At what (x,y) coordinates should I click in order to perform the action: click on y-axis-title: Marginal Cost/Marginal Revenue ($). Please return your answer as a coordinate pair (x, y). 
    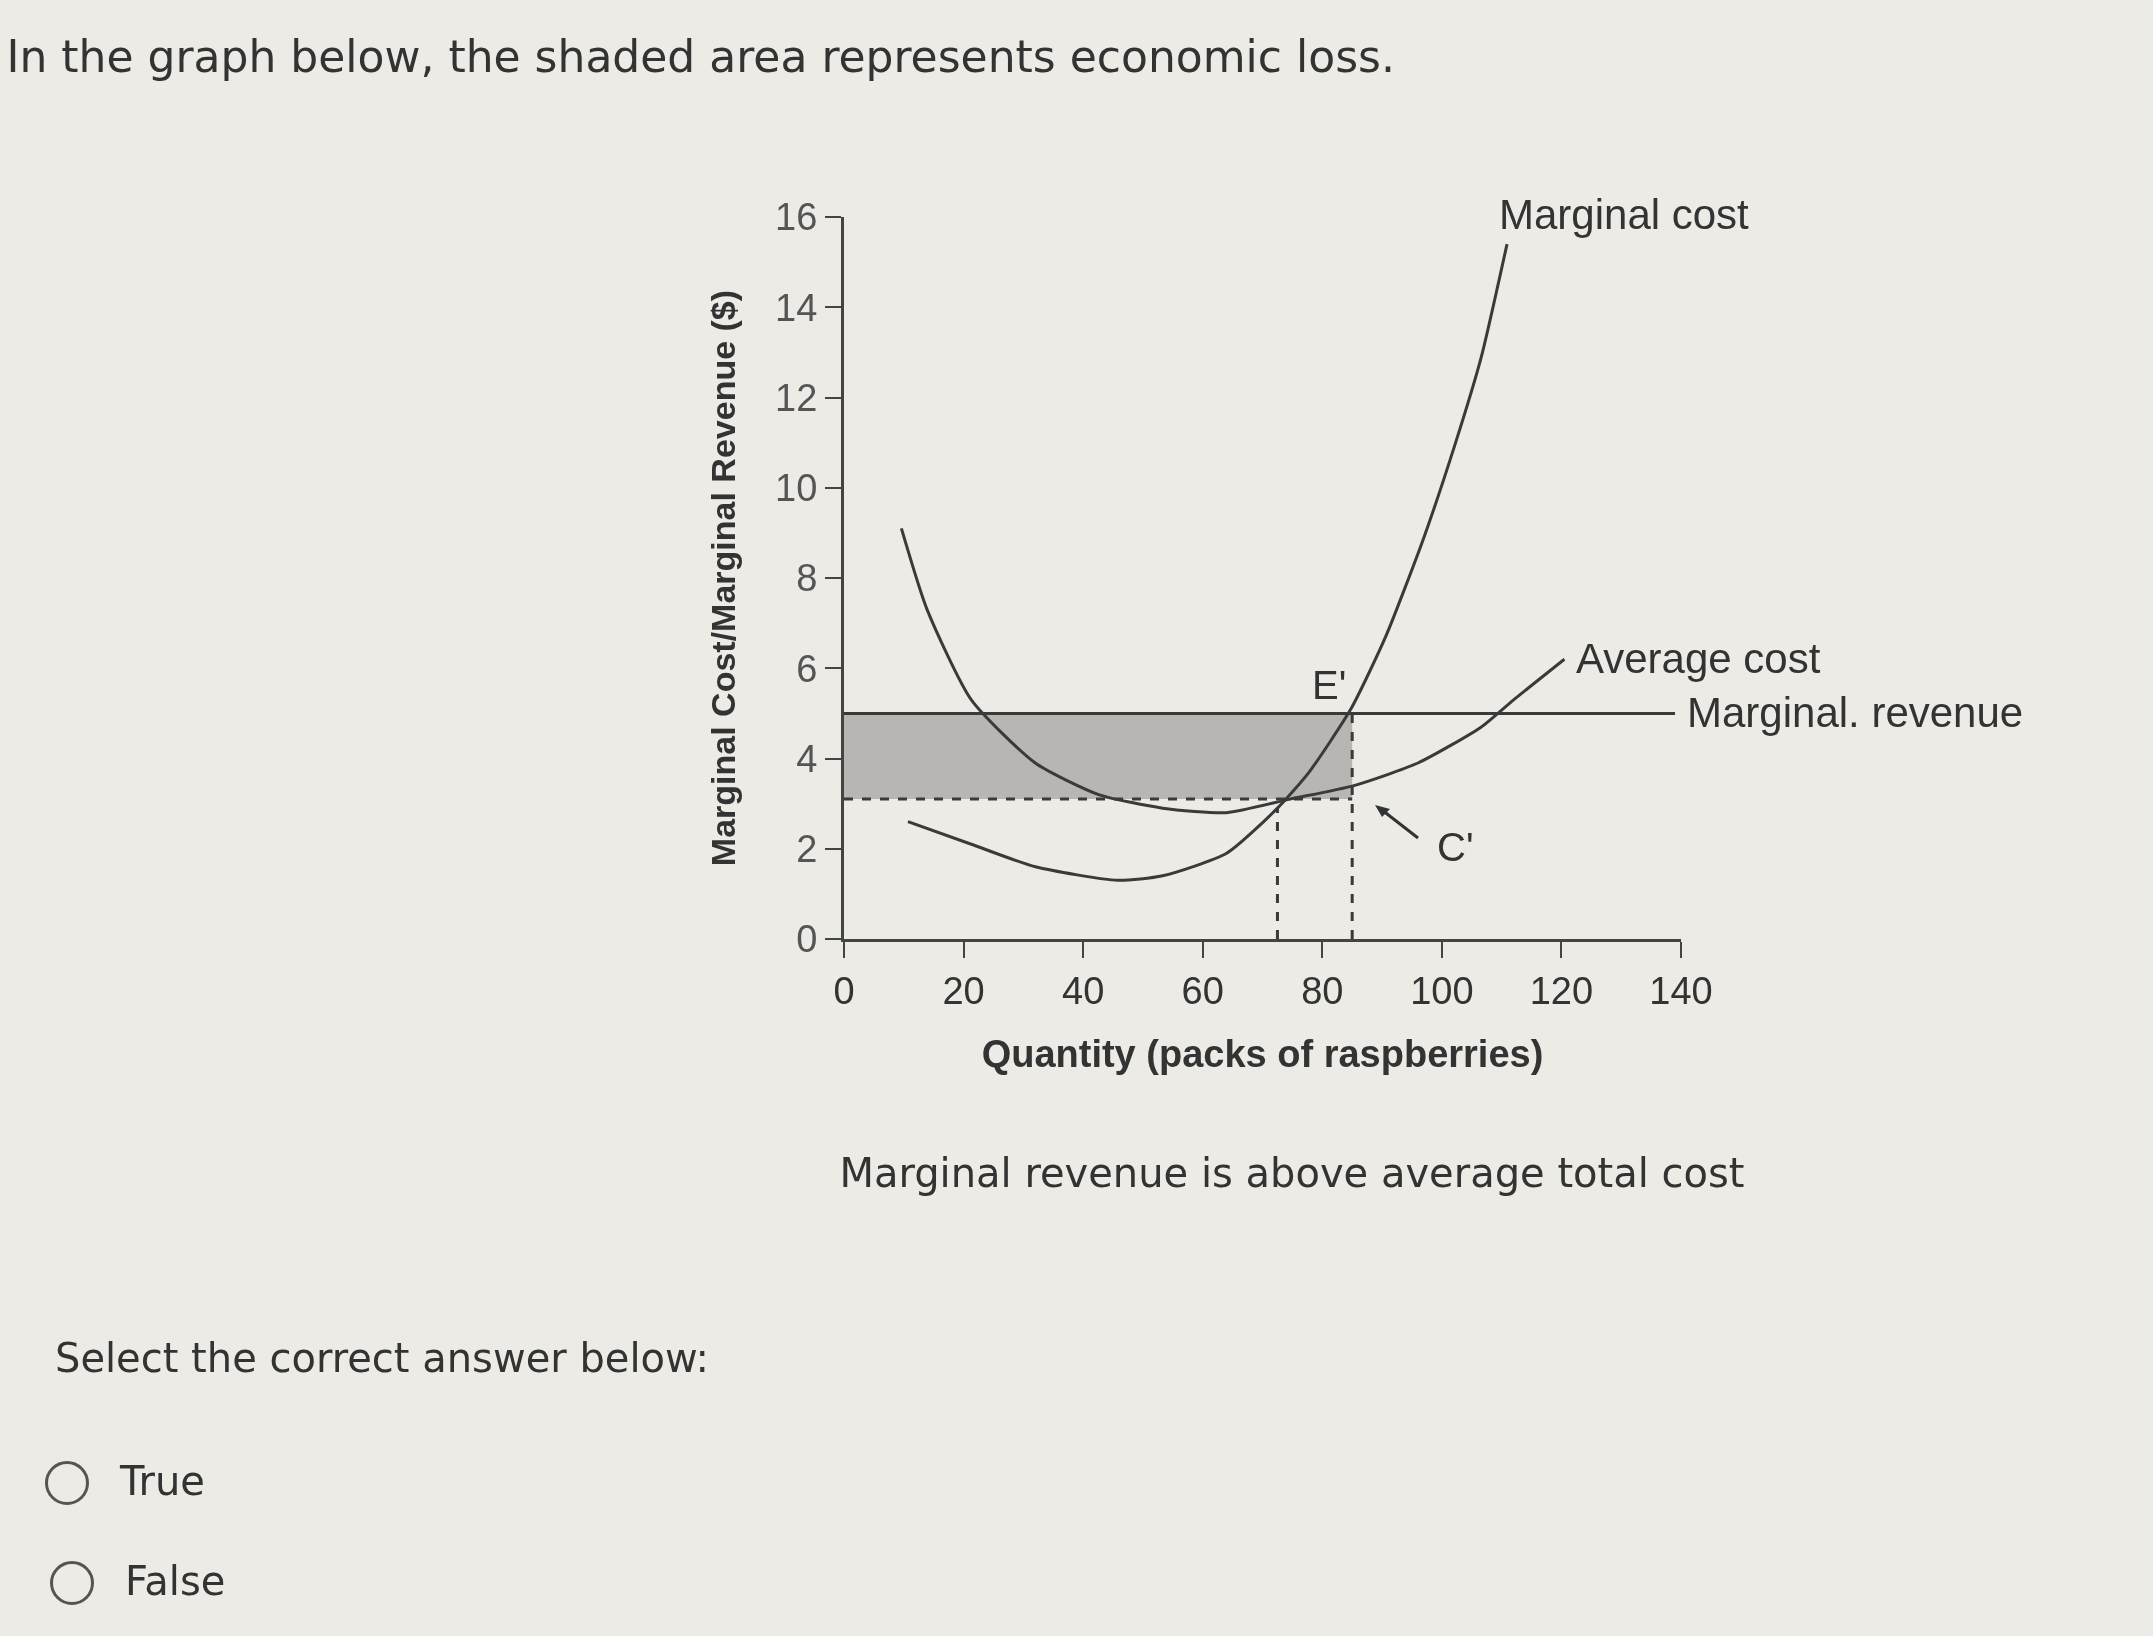
    Looking at the image, I should click on (722, 578).